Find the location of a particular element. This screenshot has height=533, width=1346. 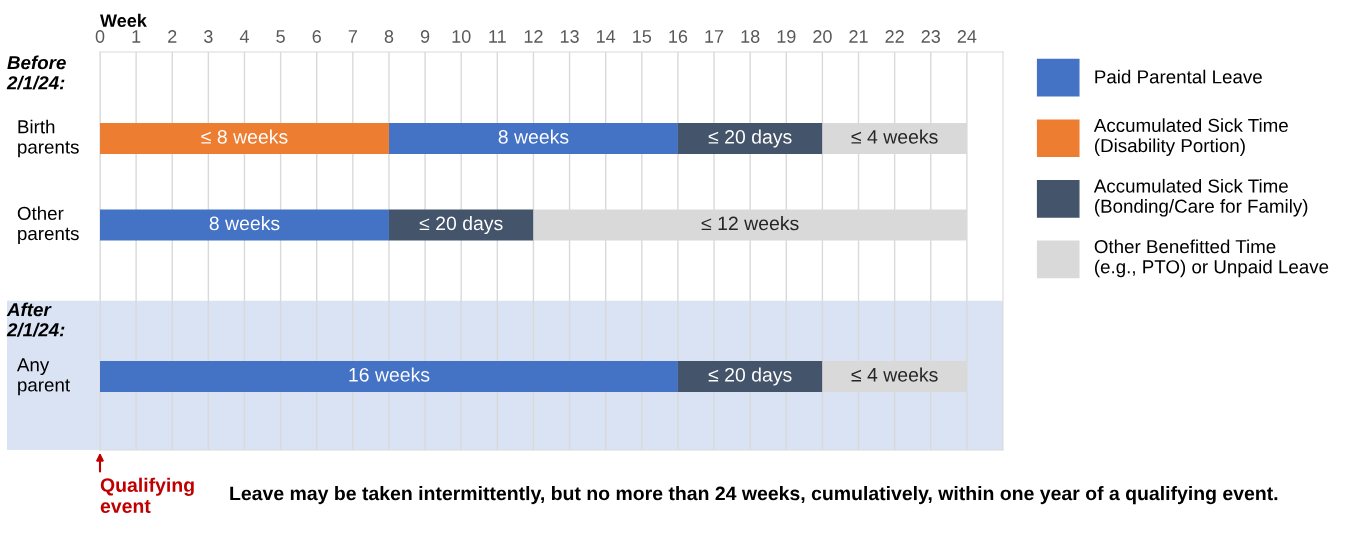

legend-label: Accumulated Sick Time (Bonding/Care for Family) is located at coordinates (1200, 197).